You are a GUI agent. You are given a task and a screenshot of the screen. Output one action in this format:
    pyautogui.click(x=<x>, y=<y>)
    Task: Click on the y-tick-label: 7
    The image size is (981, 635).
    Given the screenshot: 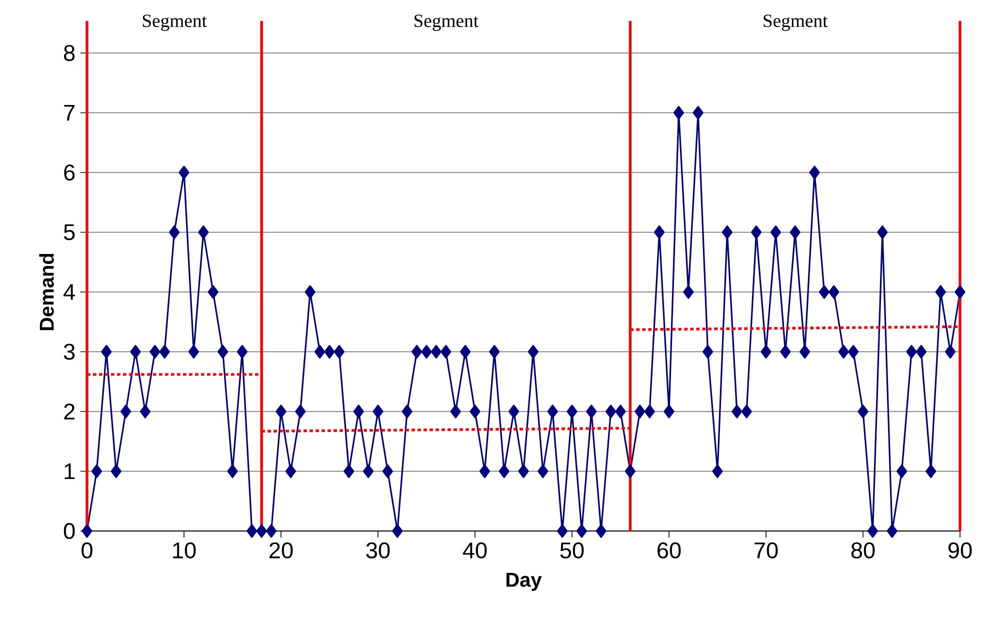 What is the action you would take?
    pyautogui.click(x=69, y=112)
    